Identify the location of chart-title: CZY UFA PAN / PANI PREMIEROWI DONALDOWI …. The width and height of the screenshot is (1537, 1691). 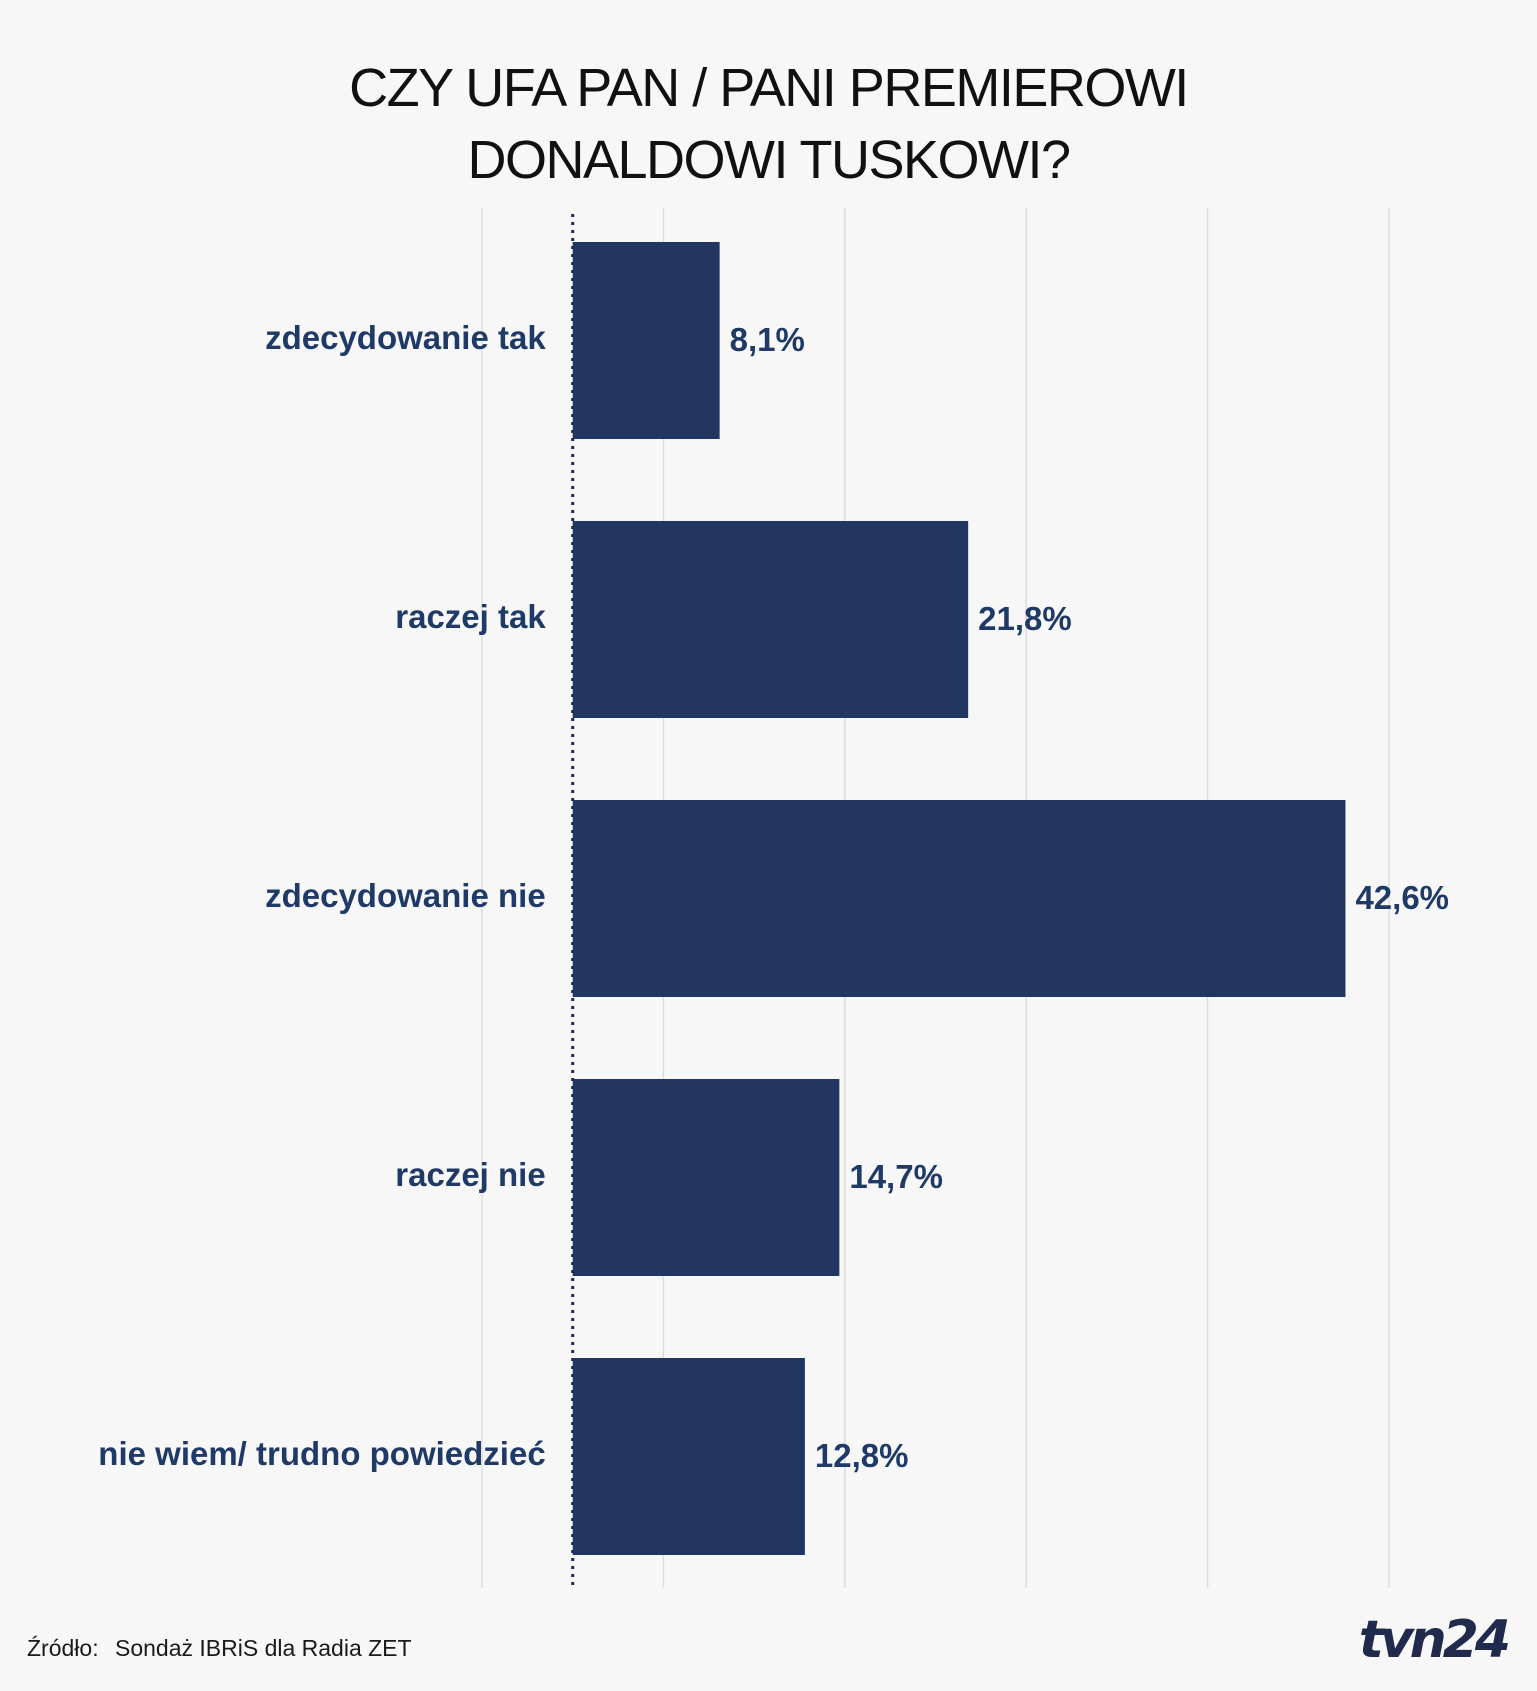
(768, 124).